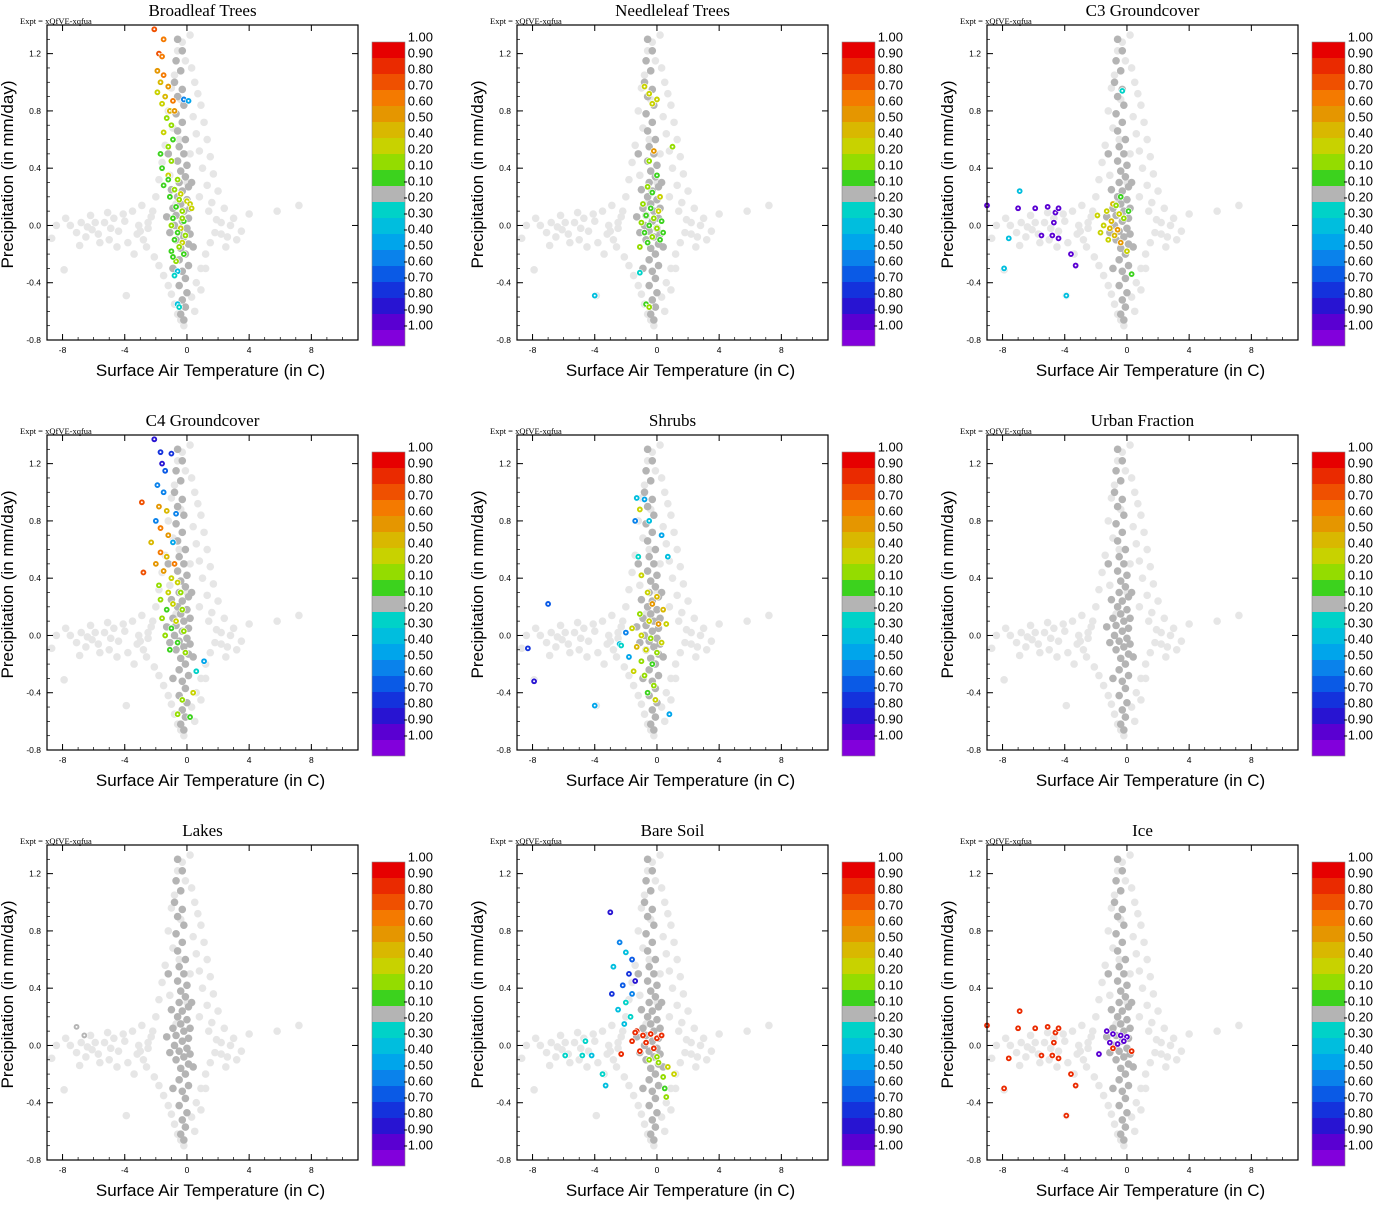 The height and width of the screenshot is (1220, 1373). What do you see at coordinates (890, 543) in the screenshot?
I see `colorbar-label: 0.40` at bounding box center [890, 543].